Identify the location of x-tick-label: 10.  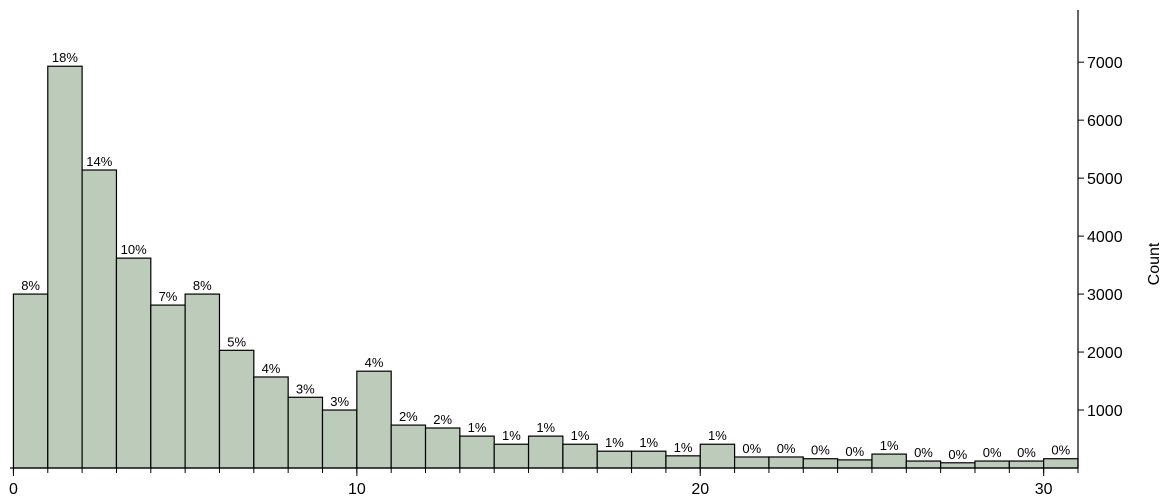
(357, 489).